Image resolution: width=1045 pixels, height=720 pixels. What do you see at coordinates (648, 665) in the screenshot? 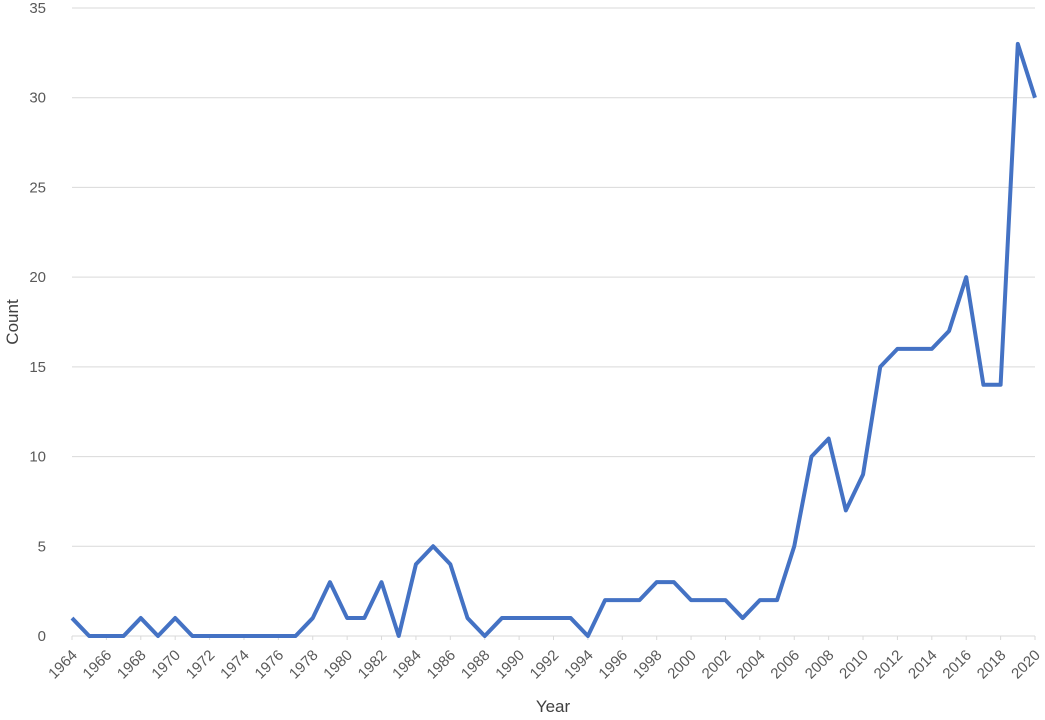
I see `x-tick-label: 1998` at bounding box center [648, 665].